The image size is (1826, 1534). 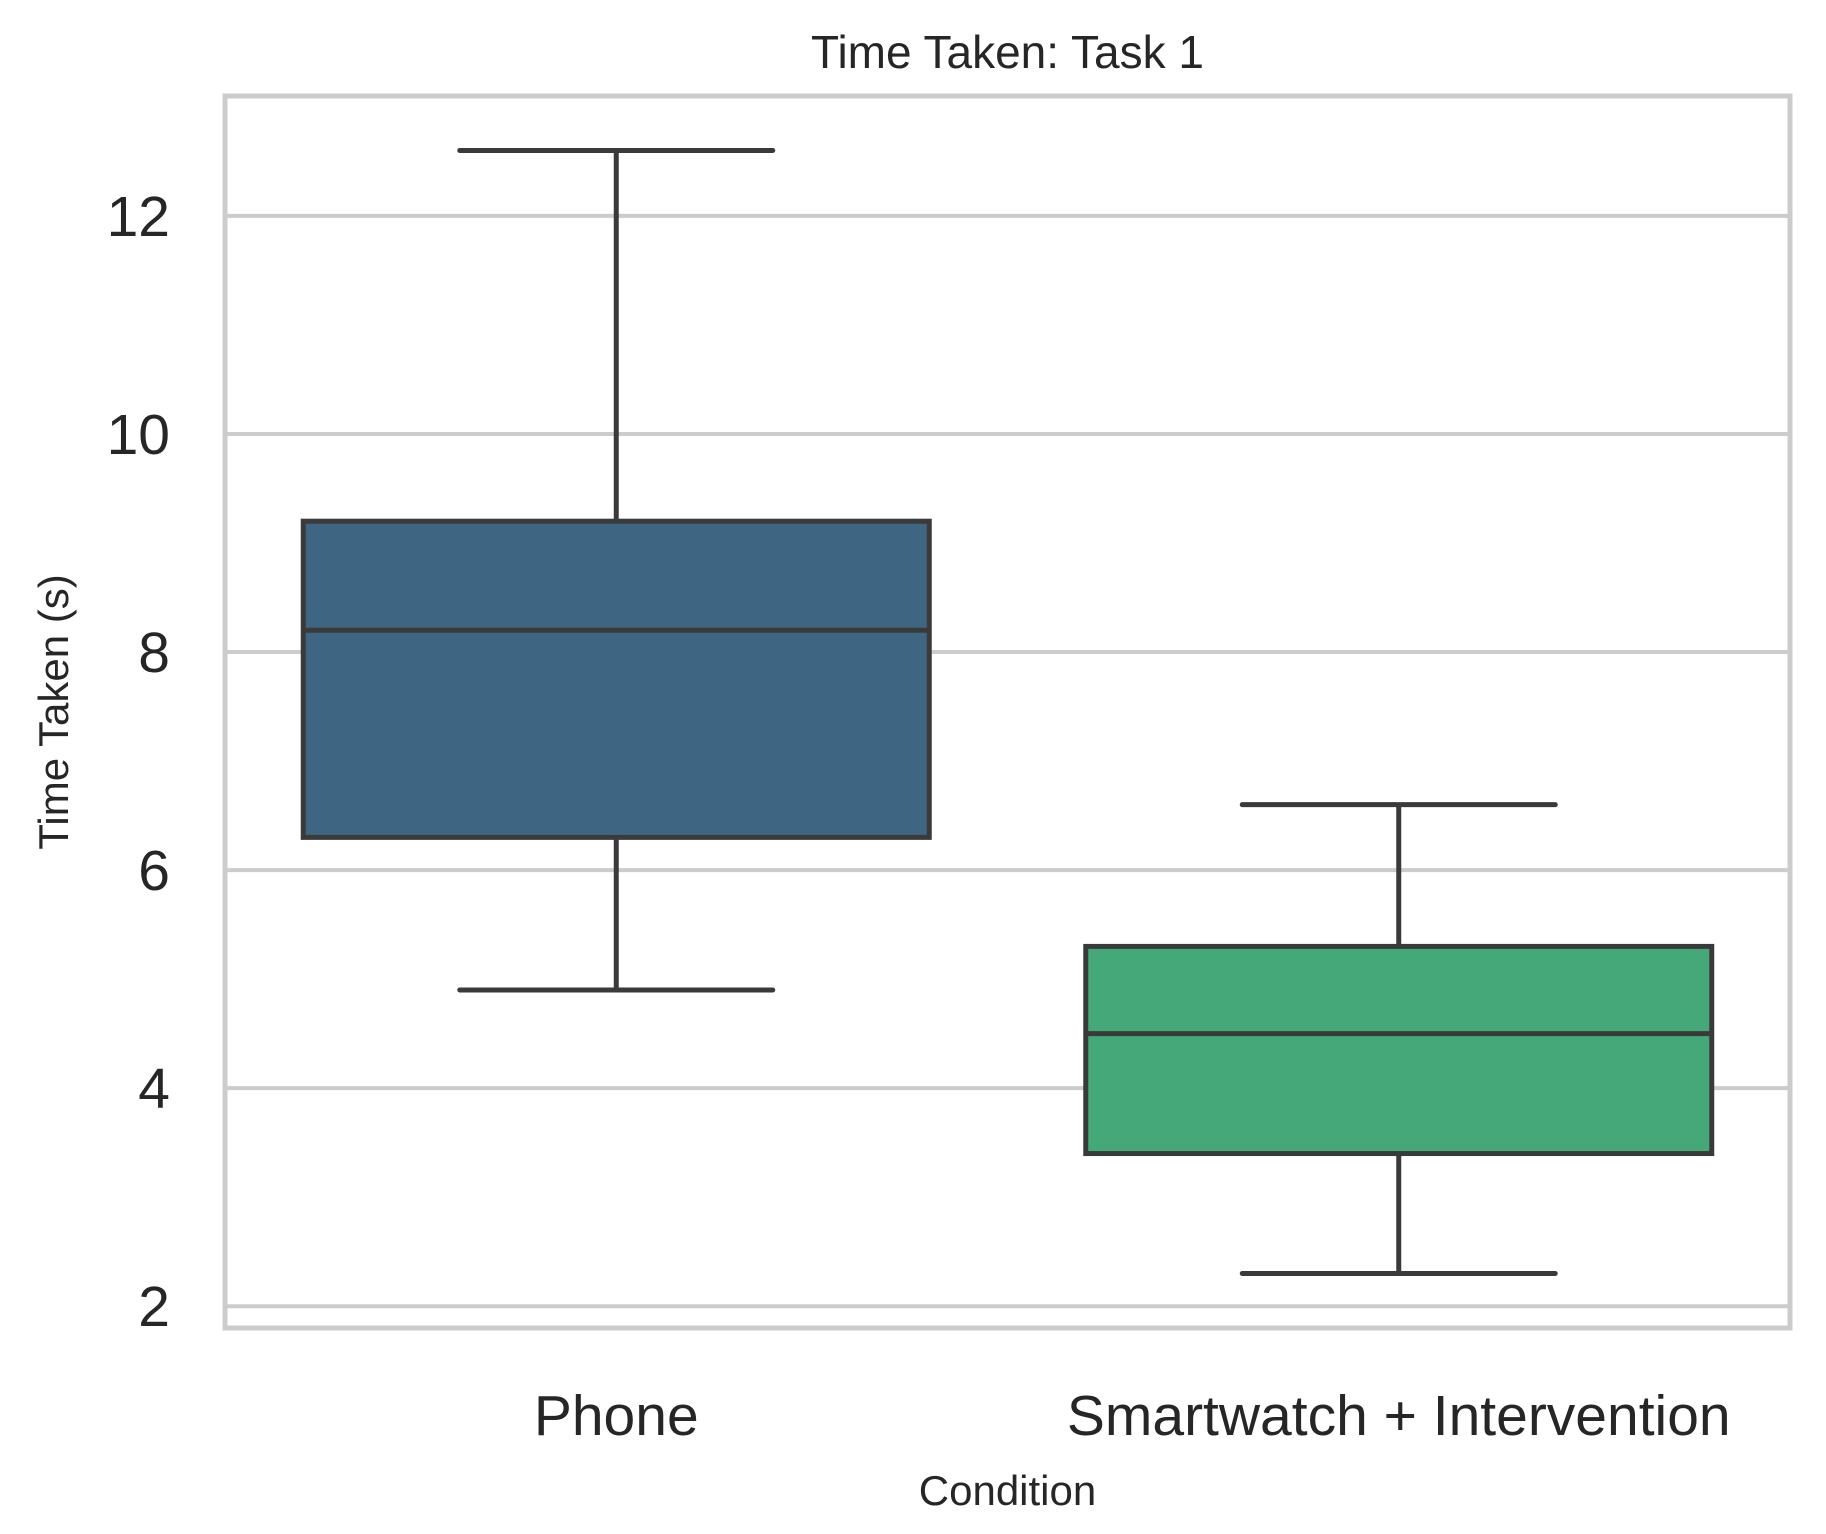 What do you see at coordinates (53, 711) in the screenshot?
I see `y-axis-label: Time Taken (s)` at bounding box center [53, 711].